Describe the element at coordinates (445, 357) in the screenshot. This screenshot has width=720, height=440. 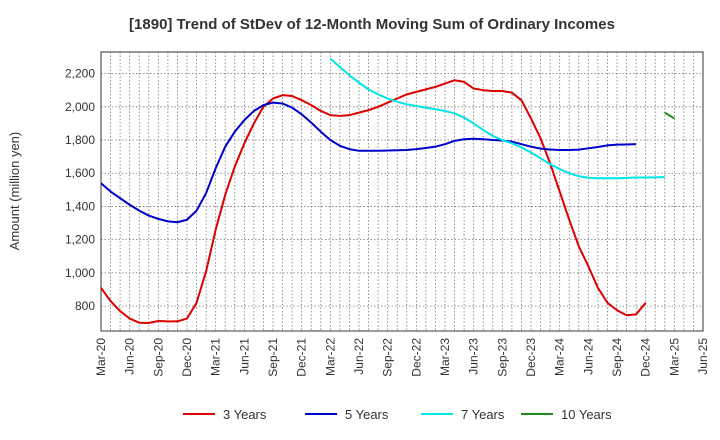
I see `x-tick-label: Mar-23` at that location.